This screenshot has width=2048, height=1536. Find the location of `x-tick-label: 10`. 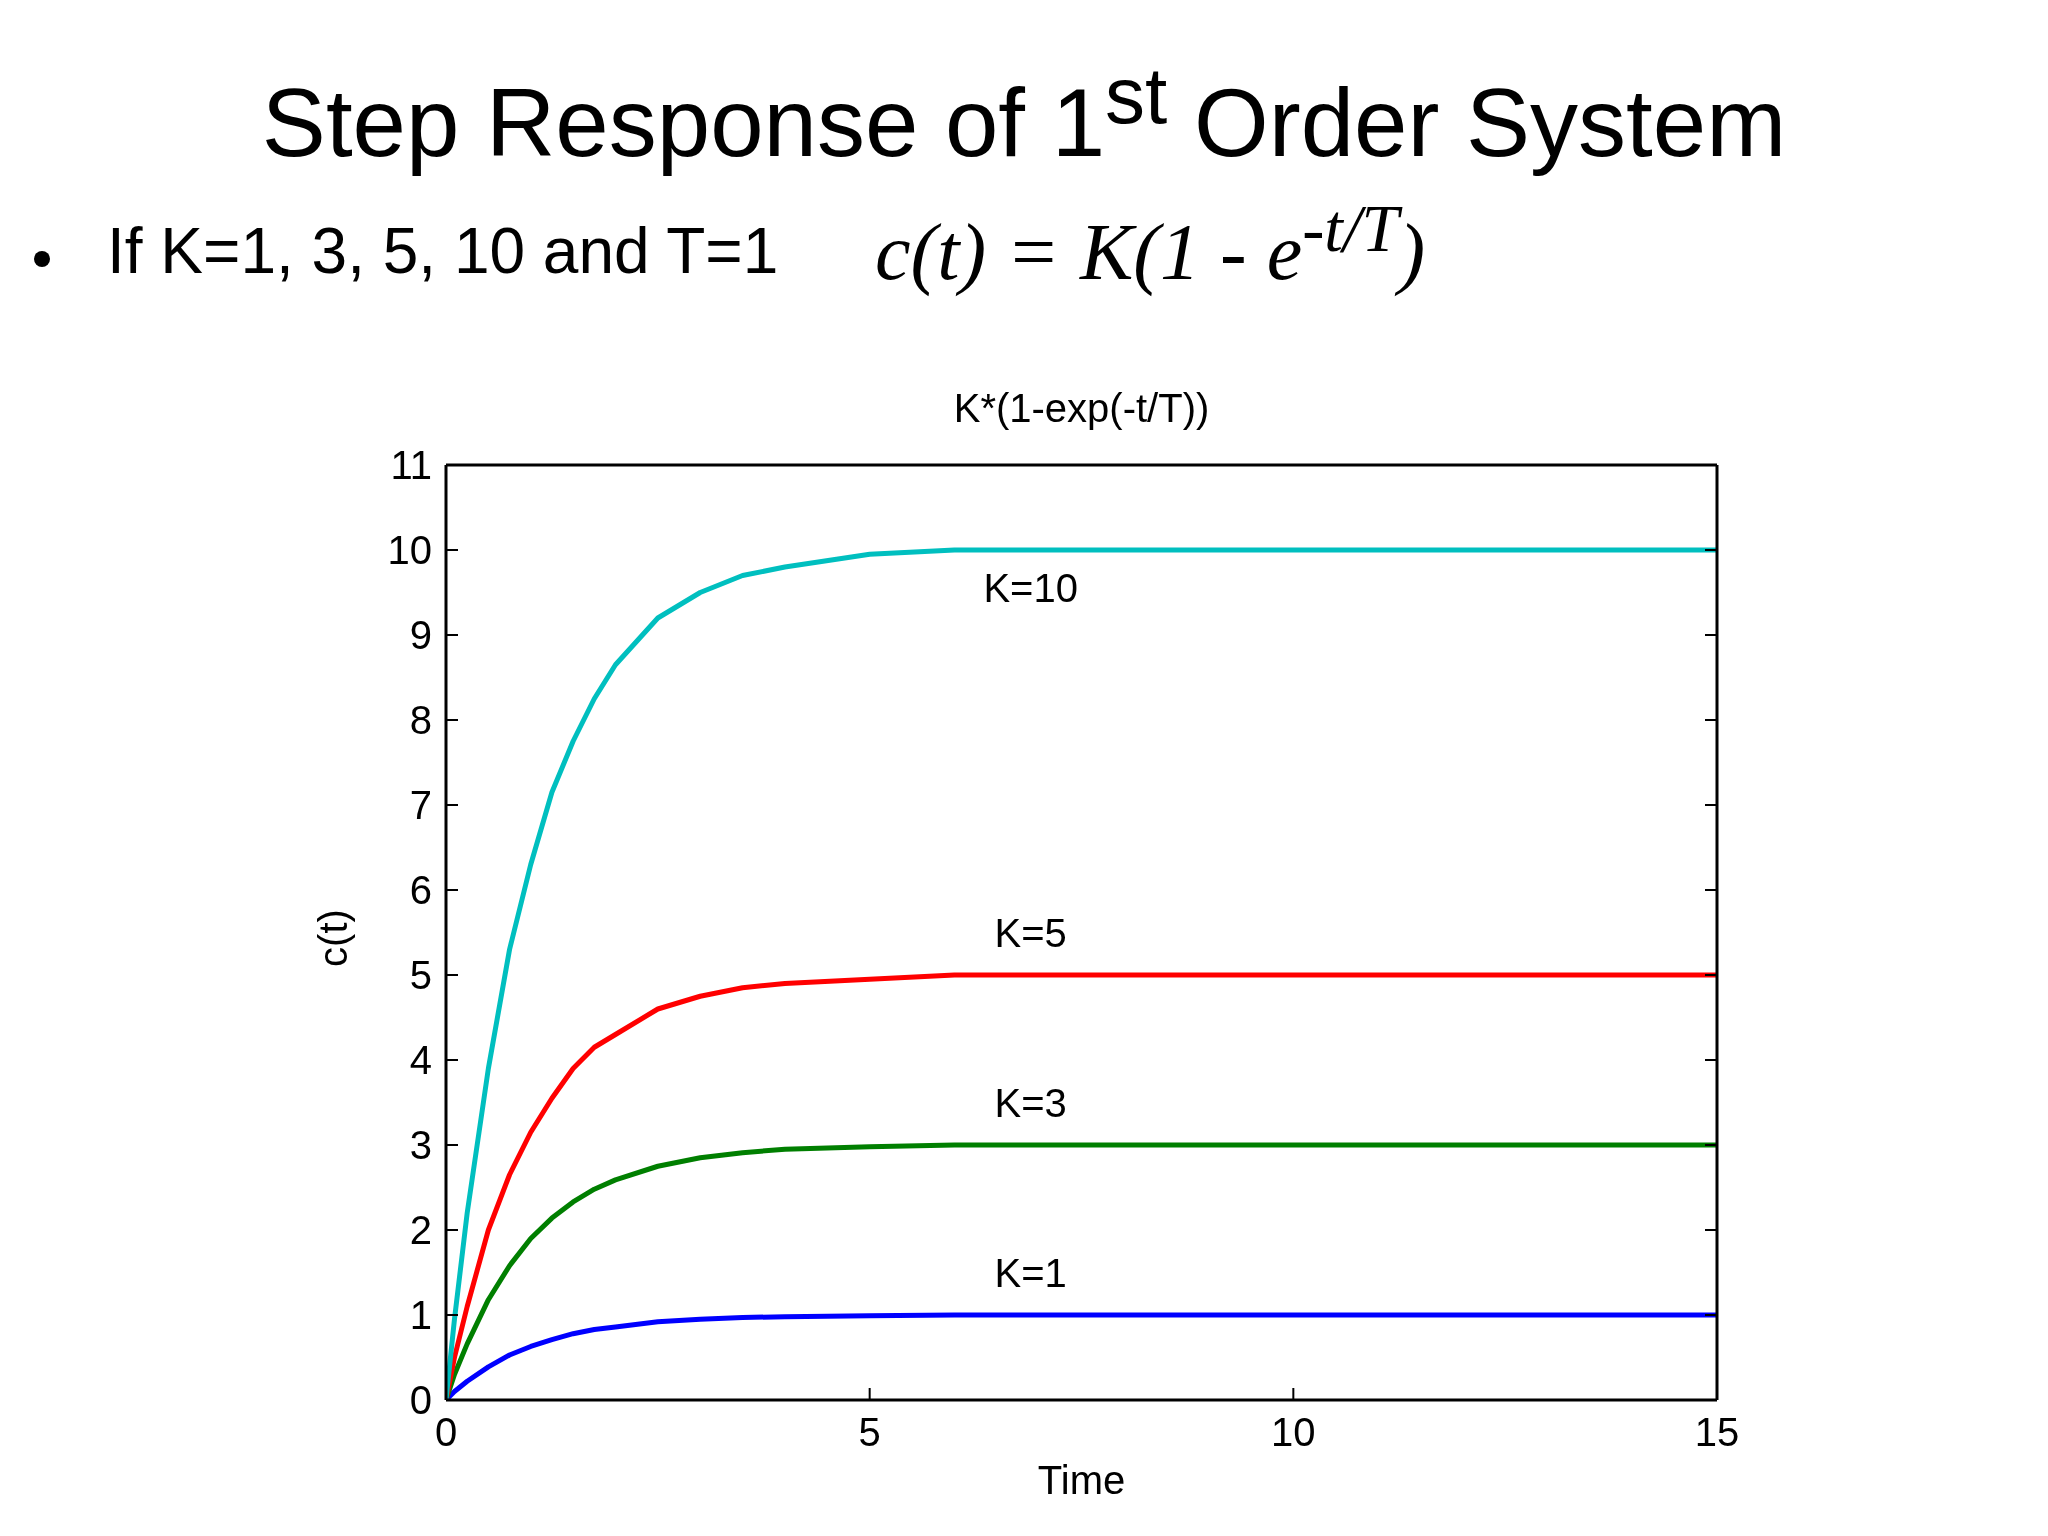

x-tick-label: 10 is located at coordinates (1293, 1432).